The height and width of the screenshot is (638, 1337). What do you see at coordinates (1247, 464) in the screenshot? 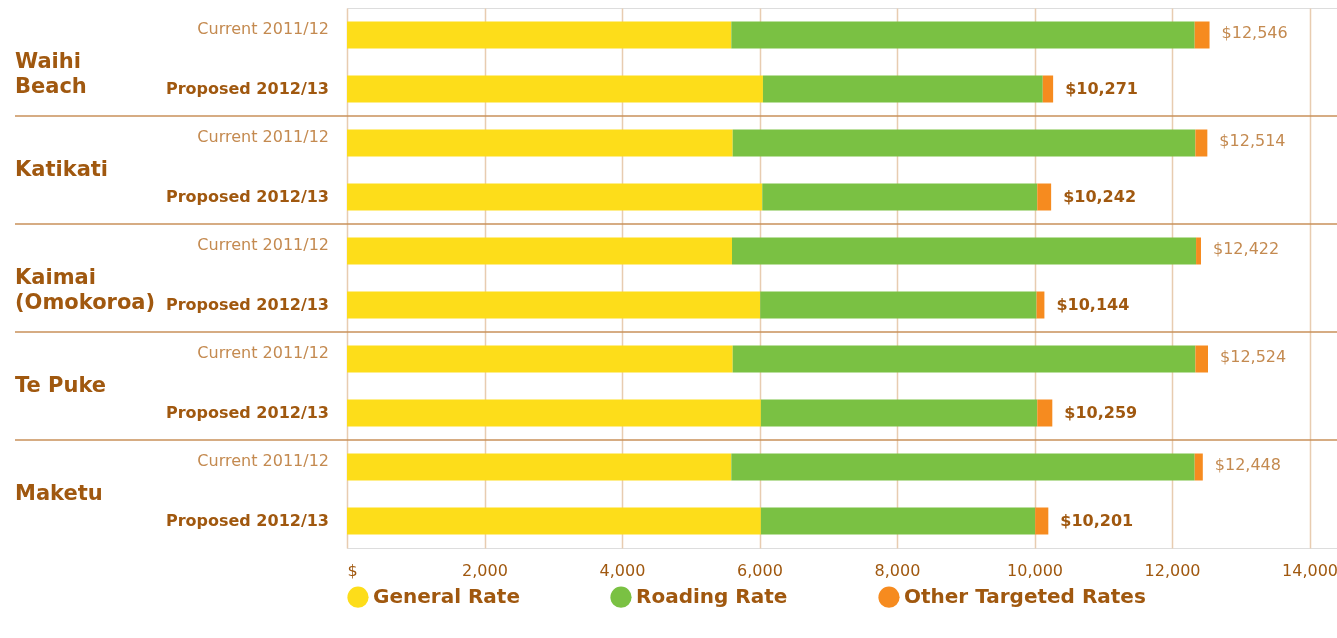
I see `total-label: $12,448` at bounding box center [1247, 464].